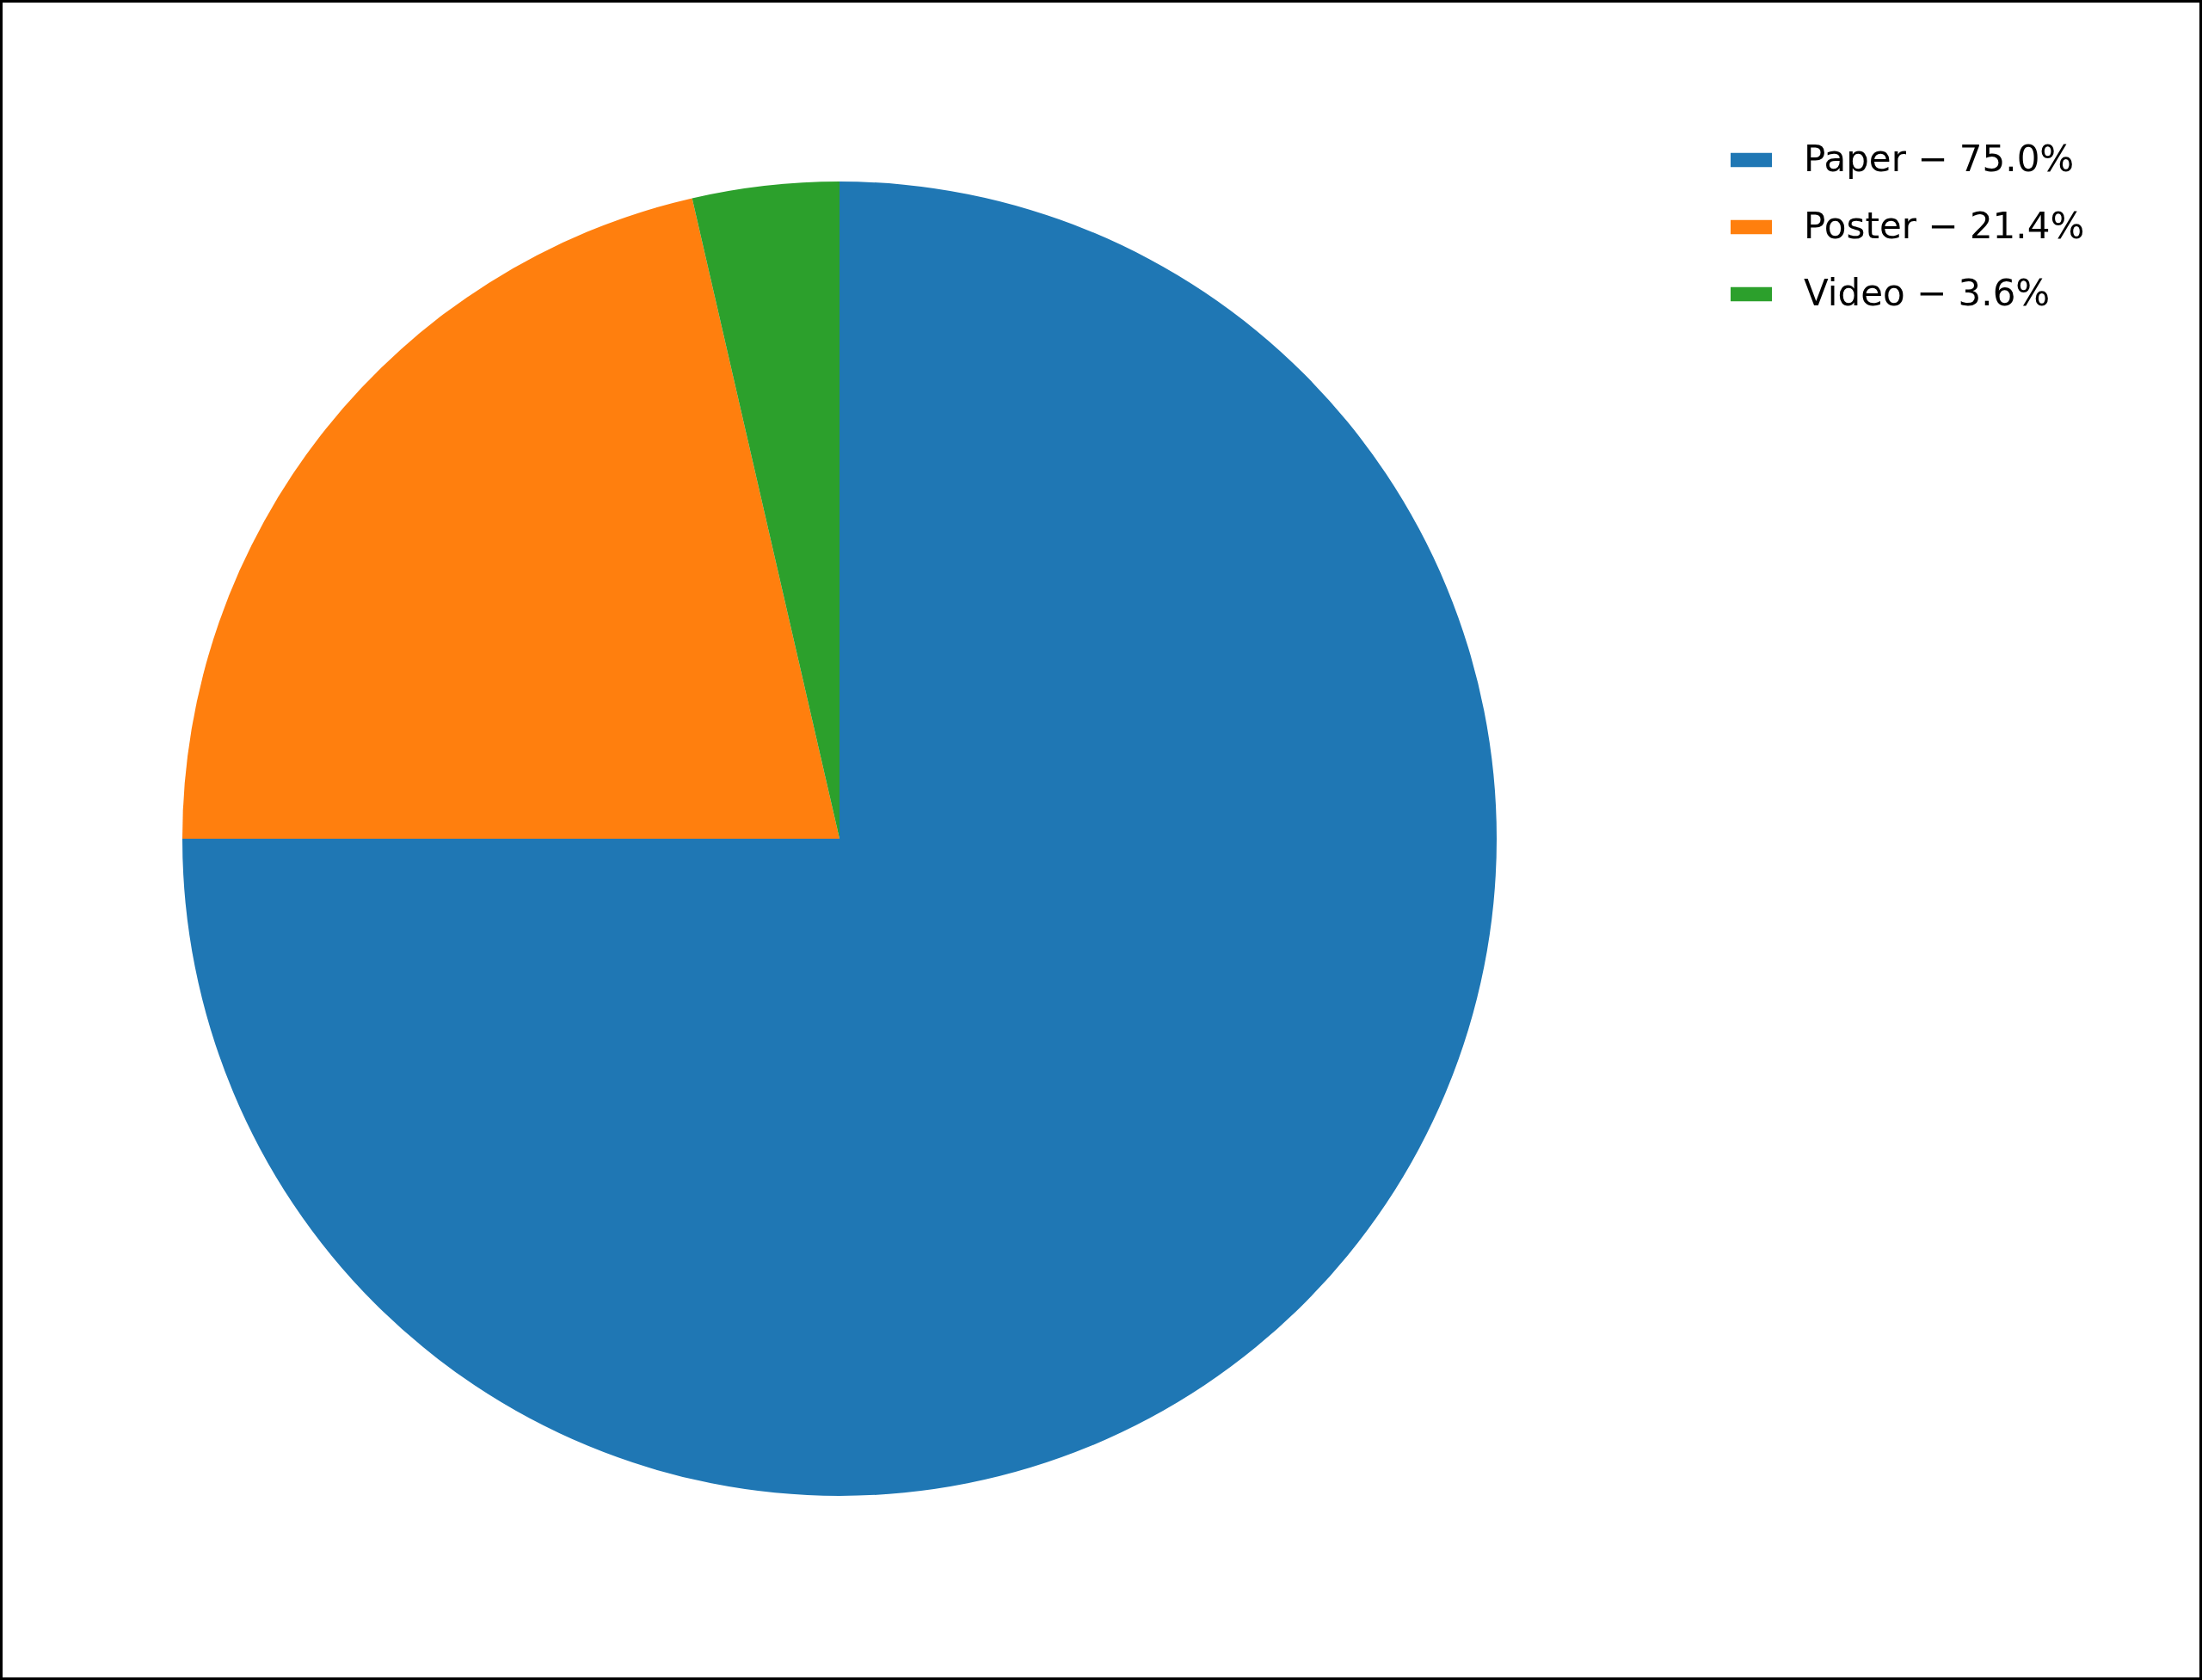 Image resolution: width=2202 pixels, height=1680 pixels. Describe the element at coordinates (1944, 226) in the screenshot. I see `legend-label: Poster − 21.4%` at that location.